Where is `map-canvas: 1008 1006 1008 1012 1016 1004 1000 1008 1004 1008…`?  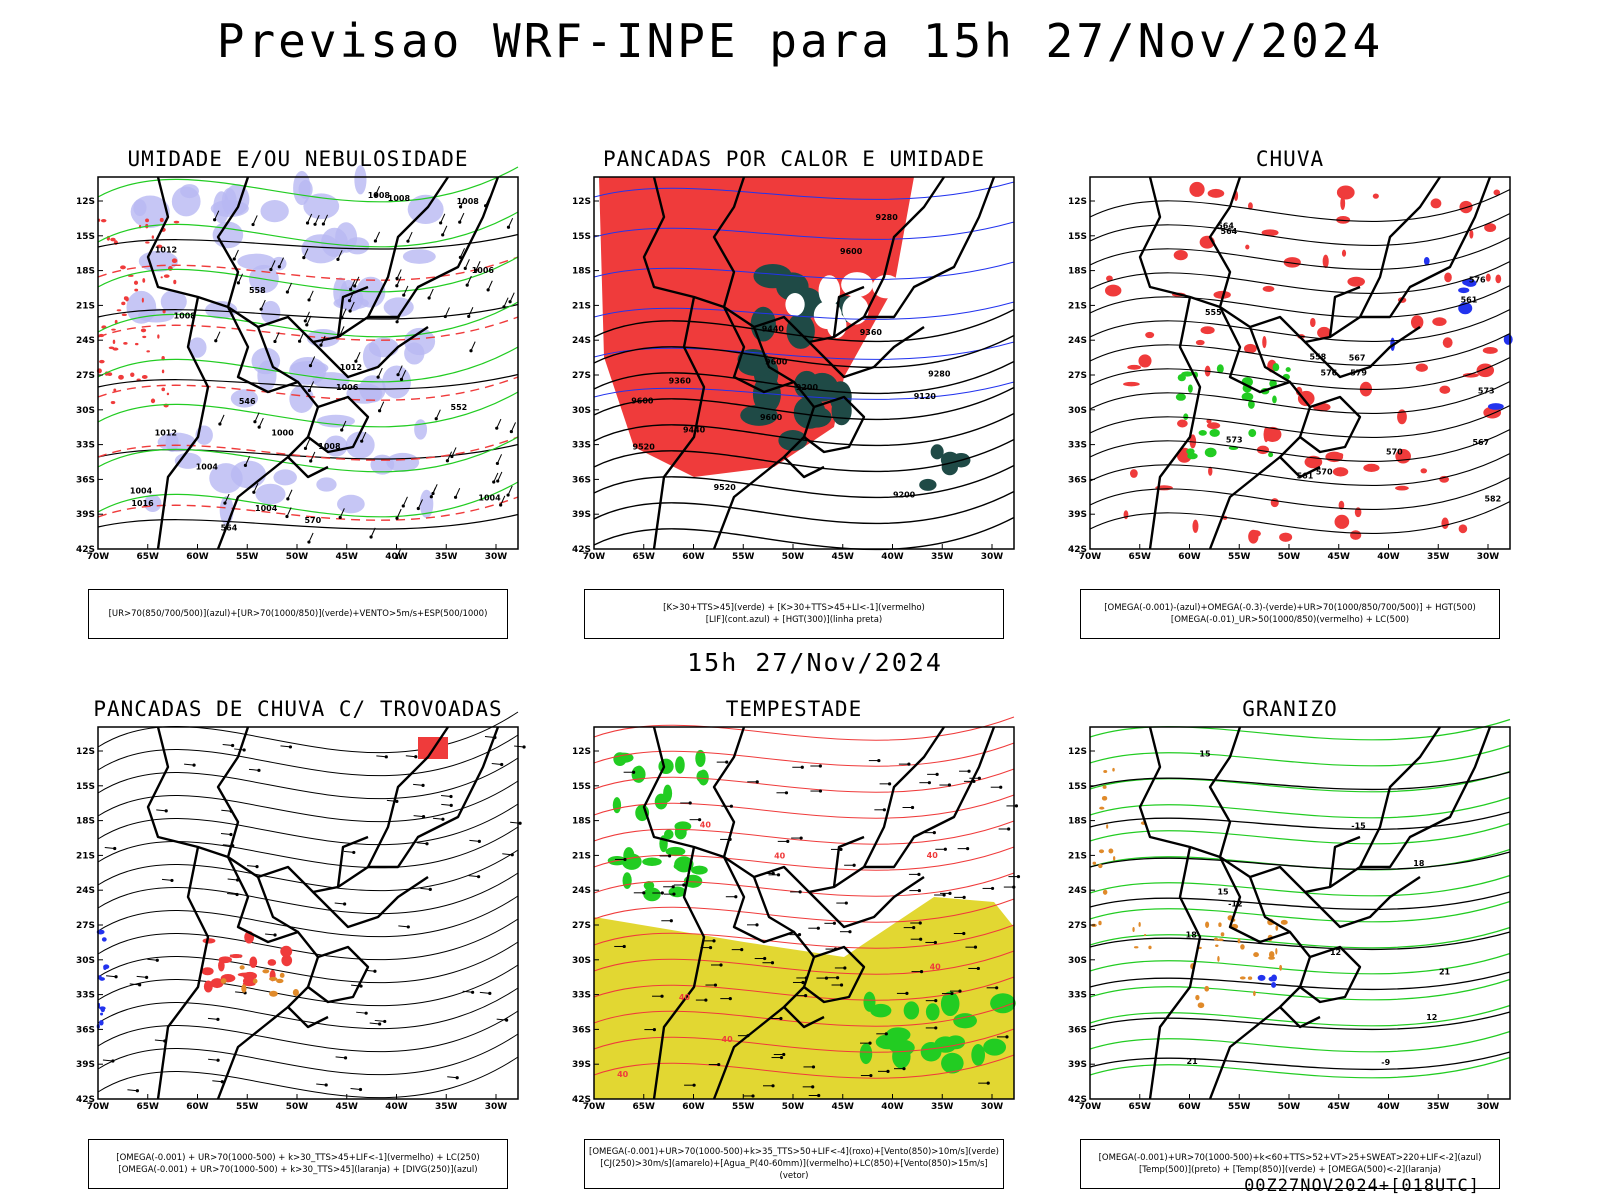
map-canvas: 1008 1006 1008 1012 1016 1004 1000 1008 1004 1008… is located at coordinates (297, 371).